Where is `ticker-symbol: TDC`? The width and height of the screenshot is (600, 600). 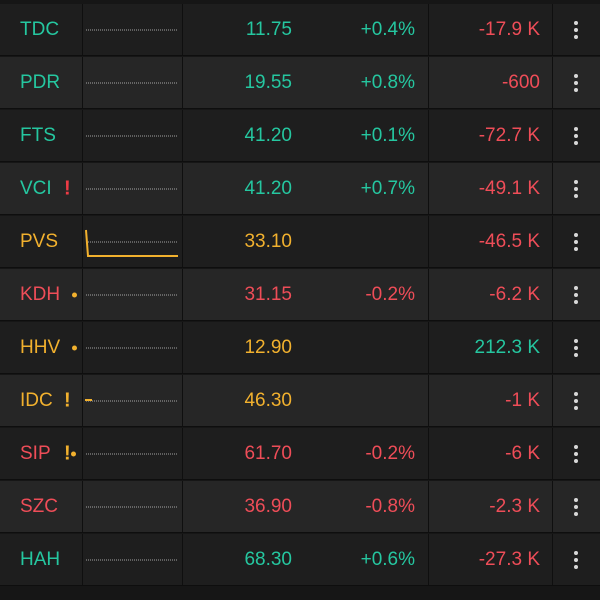
ticker-symbol: TDC is located at coordinates (40, 29).